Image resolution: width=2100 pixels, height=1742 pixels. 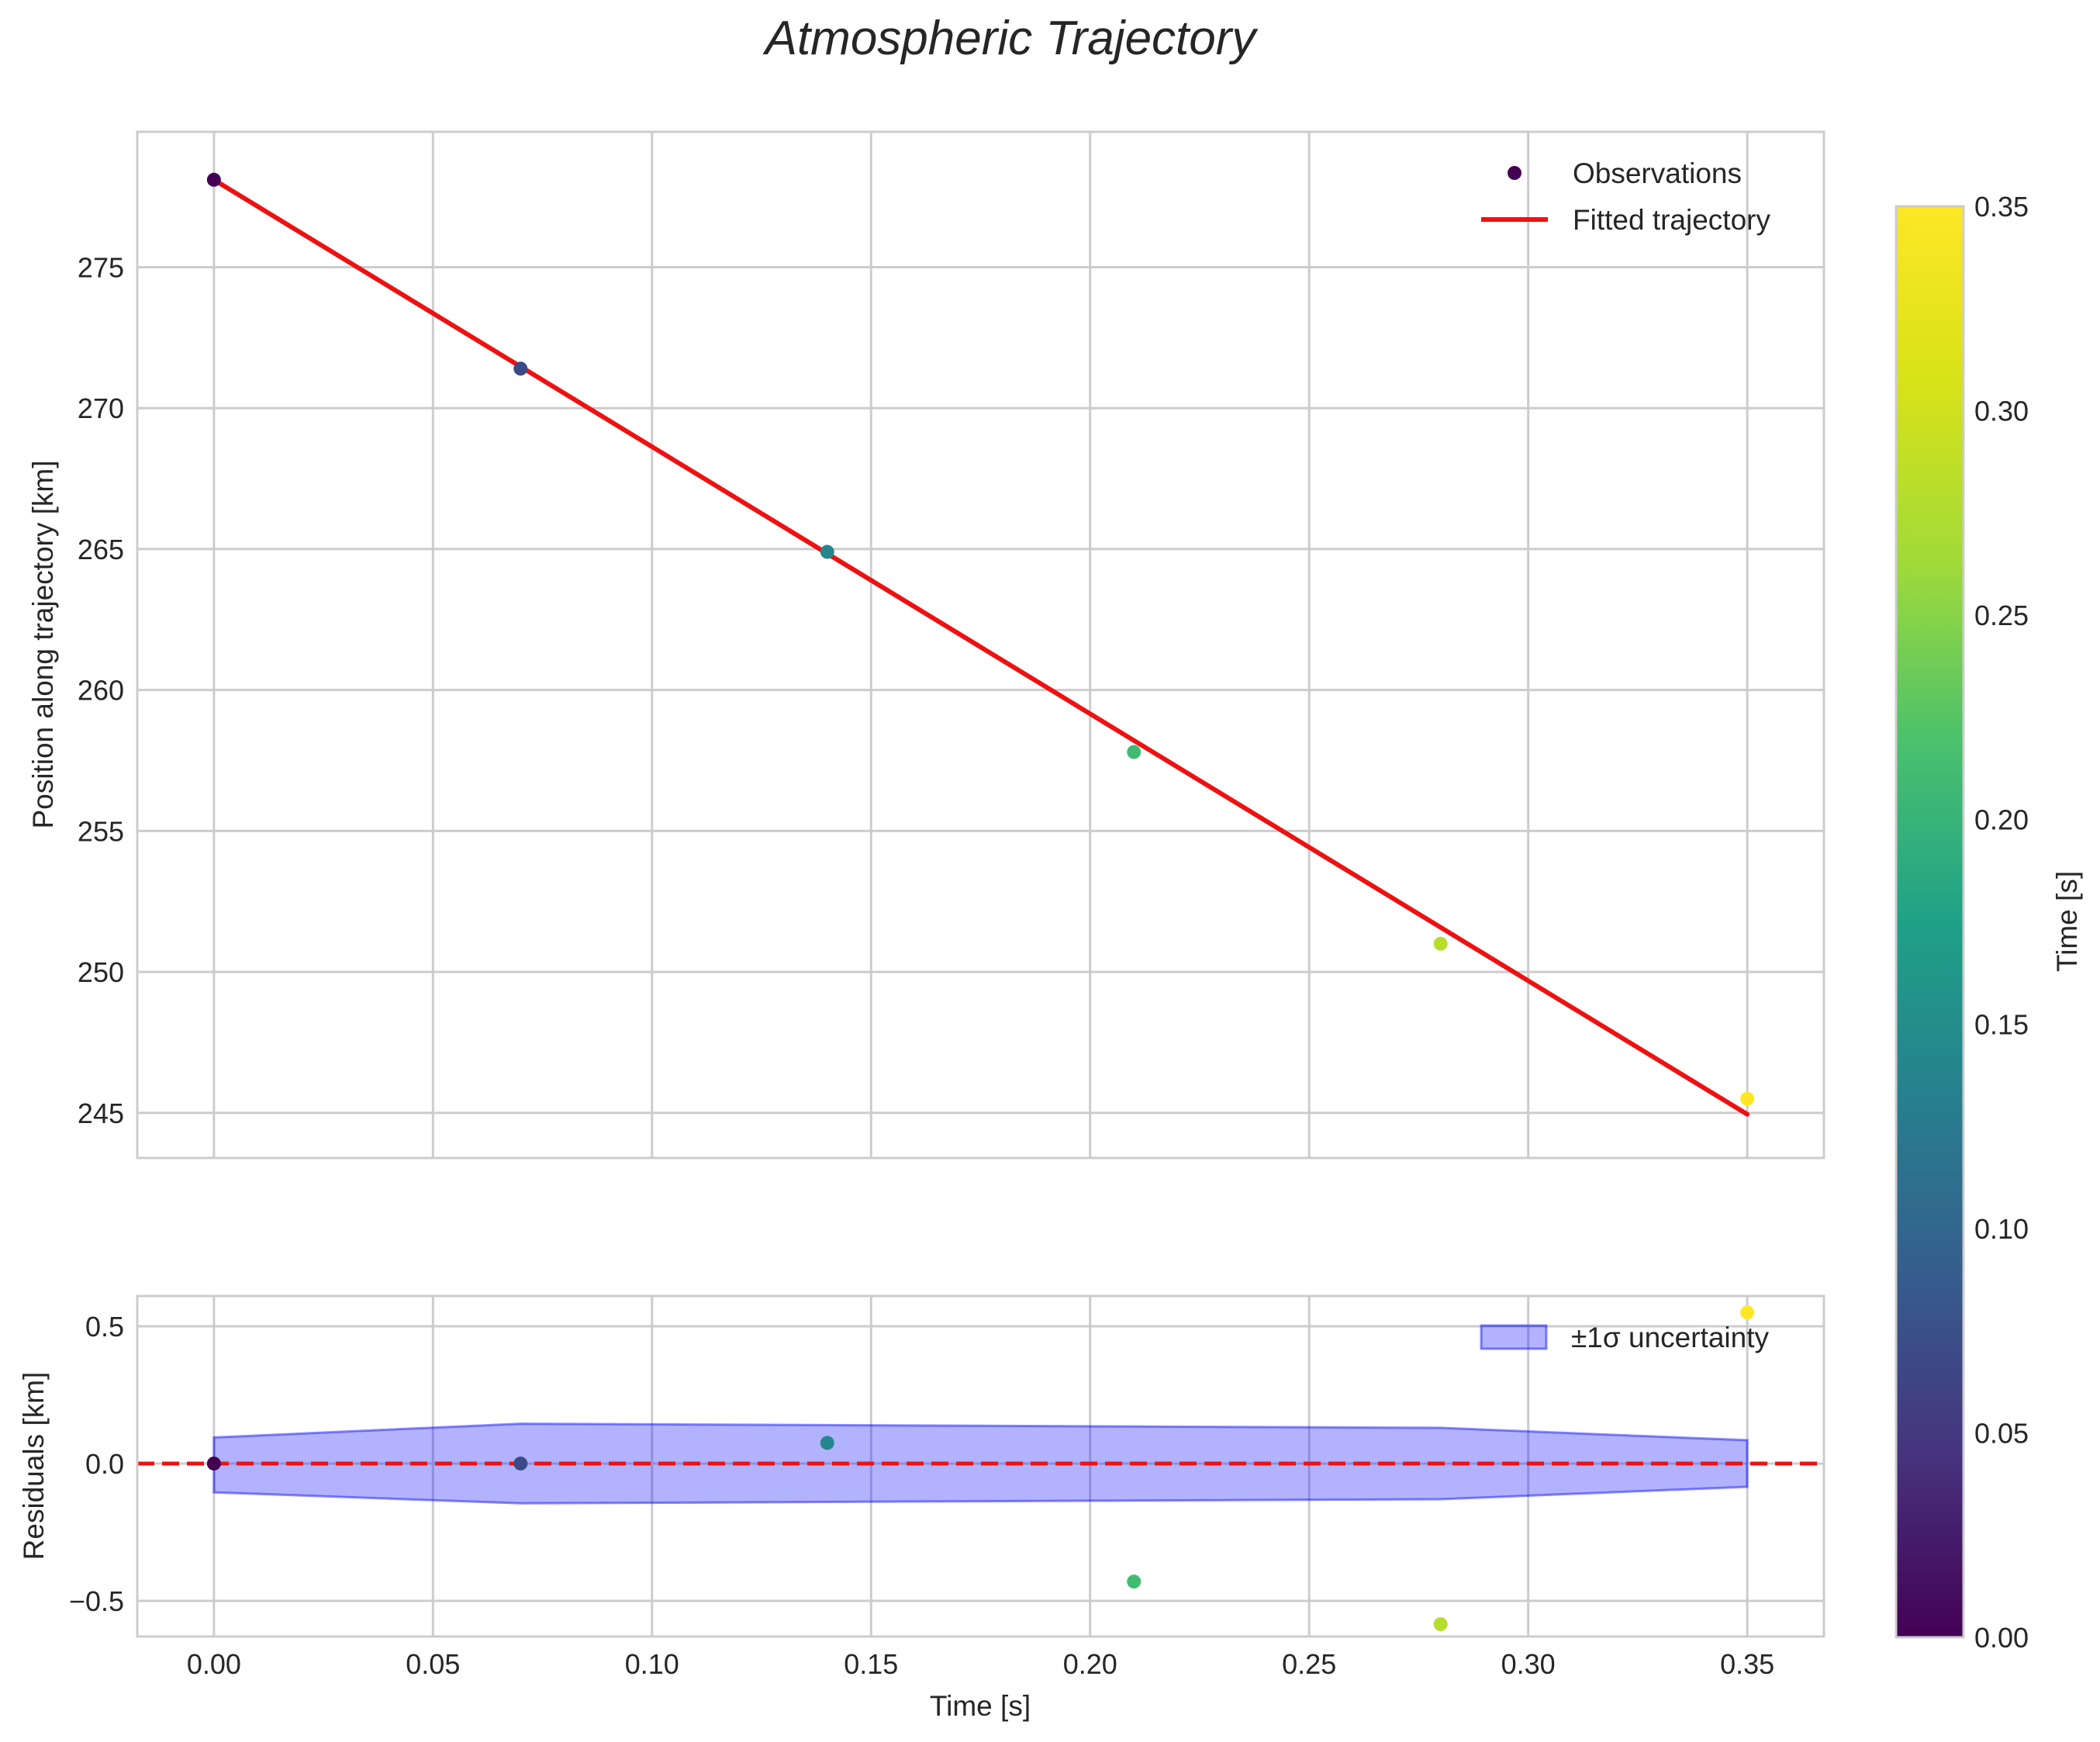 I want to click on top-legend: Observations Fitted trajectory, so click(x=1625, y=196).